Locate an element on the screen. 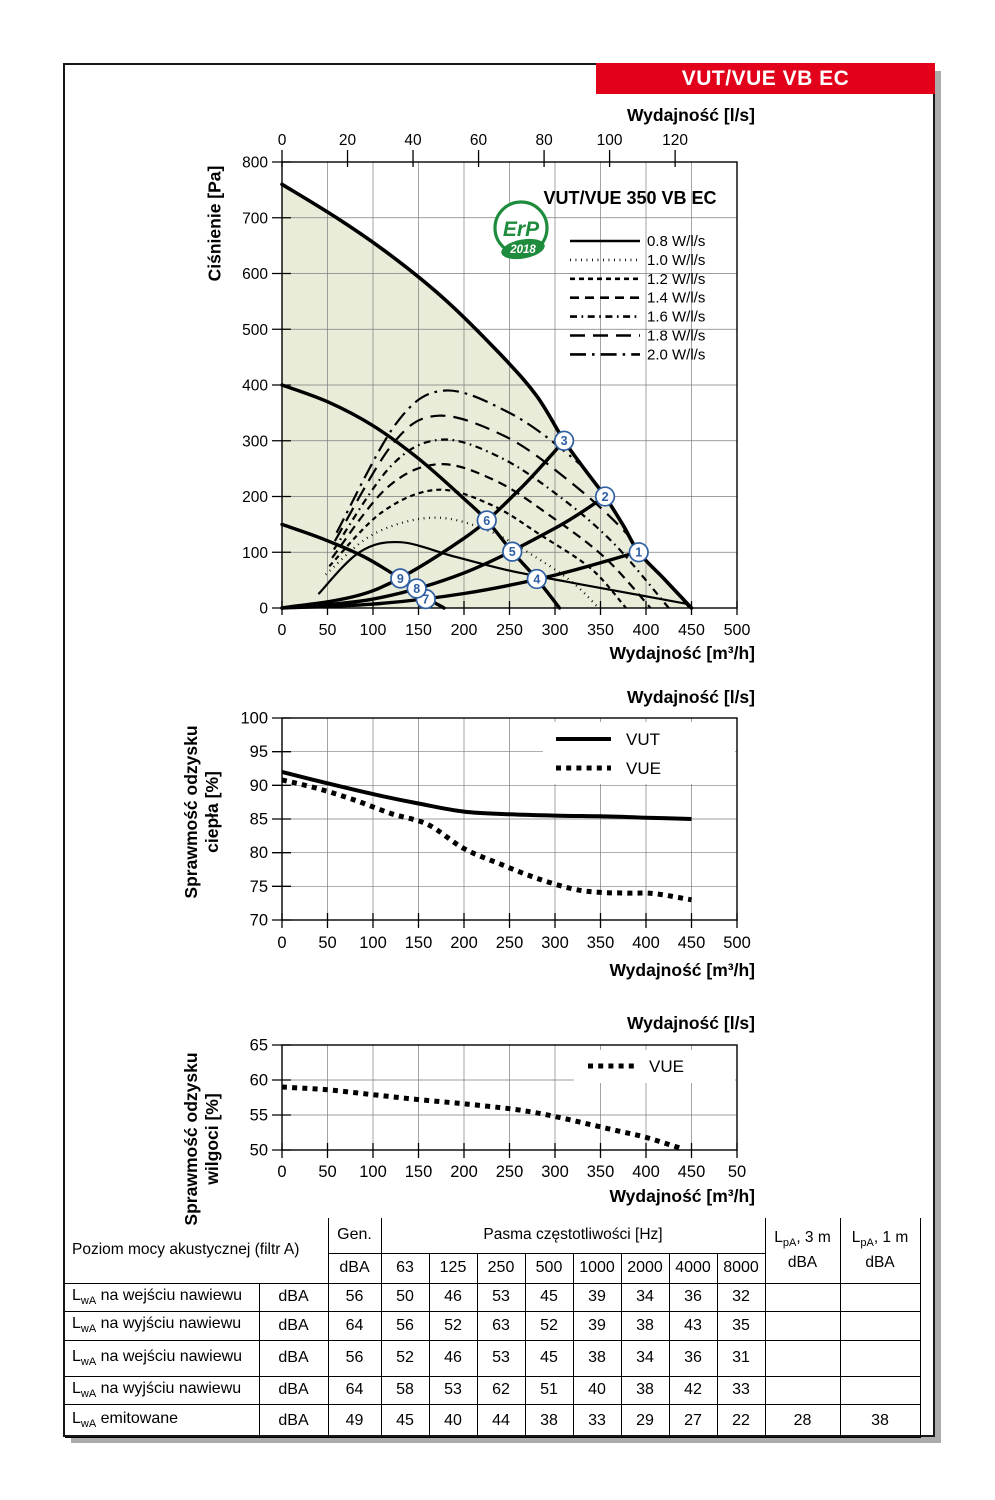  humidity-y-axis-title: Sprawmość odzysku wilgoci [%] is located at coordinates (202, 1139).